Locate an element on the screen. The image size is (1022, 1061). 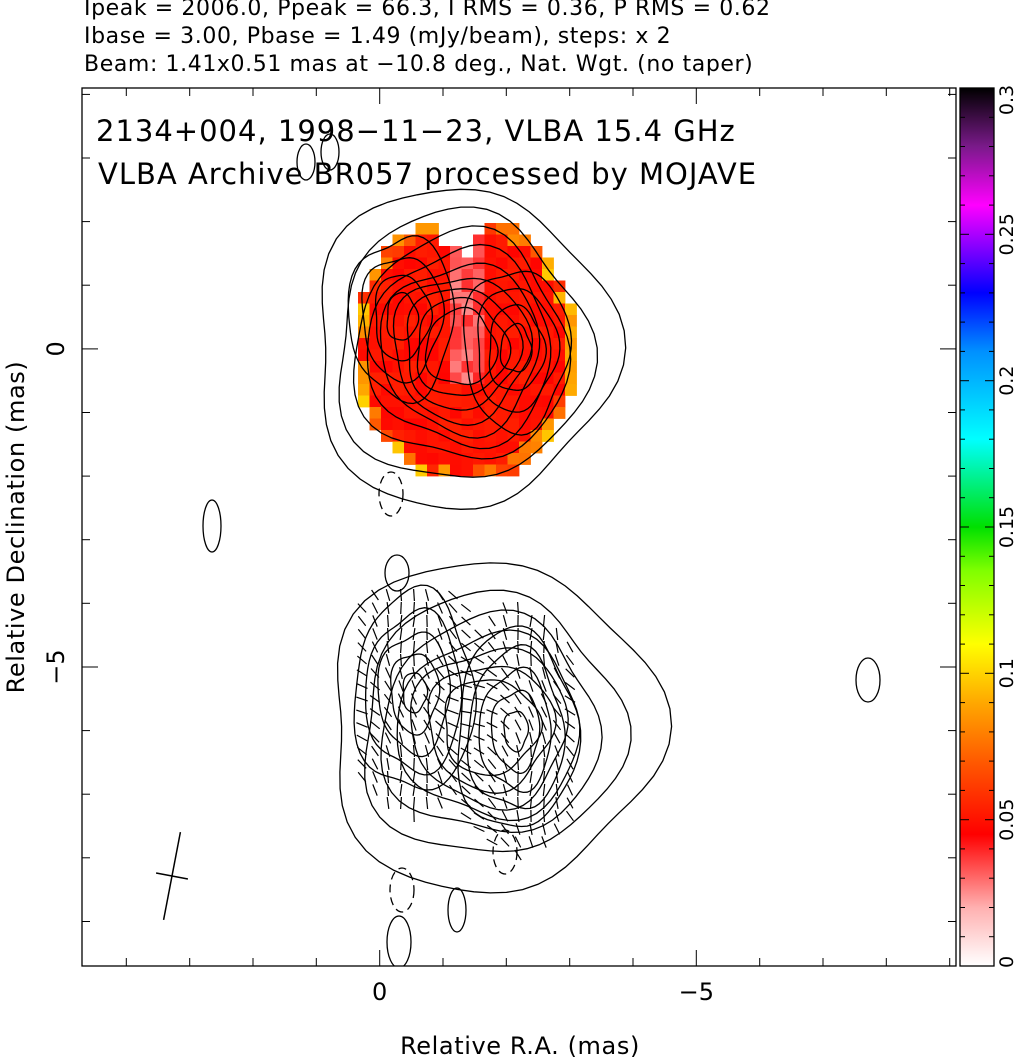
polarization-pixels is located at coordinates (467, 350).